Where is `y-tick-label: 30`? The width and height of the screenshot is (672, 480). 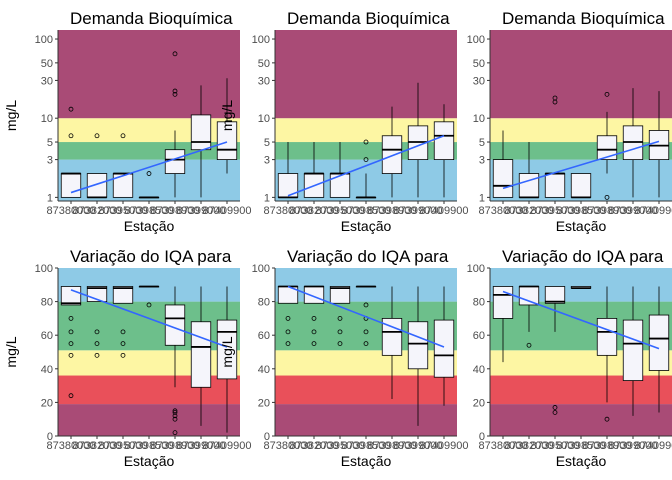 y-tick-label: 30 is located at coordinates (47, 81).